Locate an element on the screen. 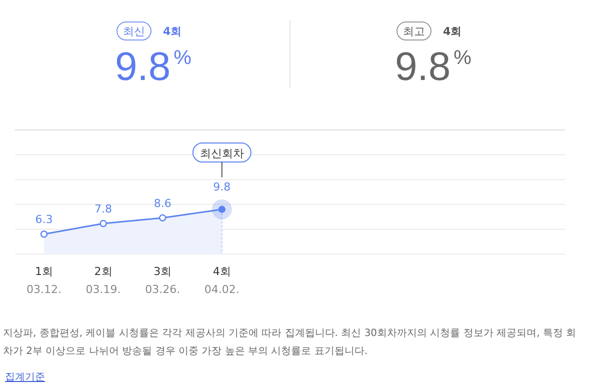  x-tick-label: 4회 04.02. is located at coordinates (222, 280).